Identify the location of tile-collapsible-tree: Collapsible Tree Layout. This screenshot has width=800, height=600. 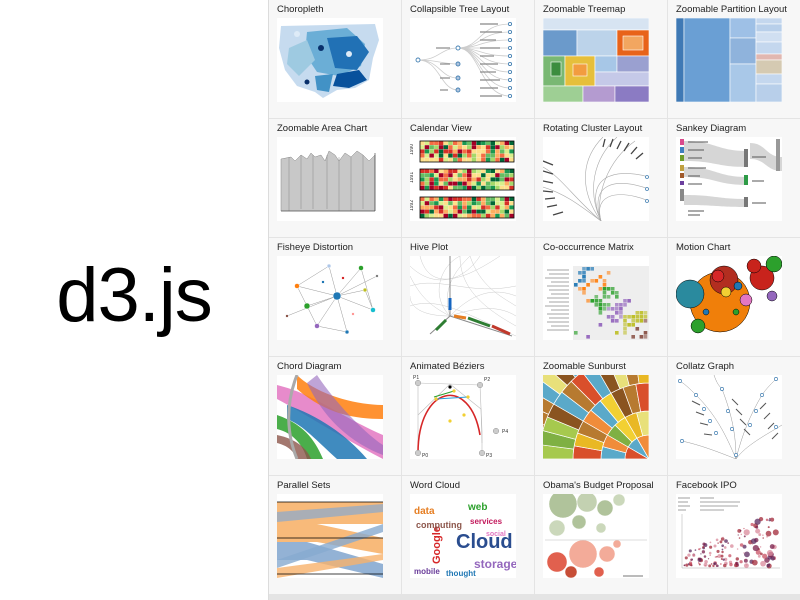
(468, 59).